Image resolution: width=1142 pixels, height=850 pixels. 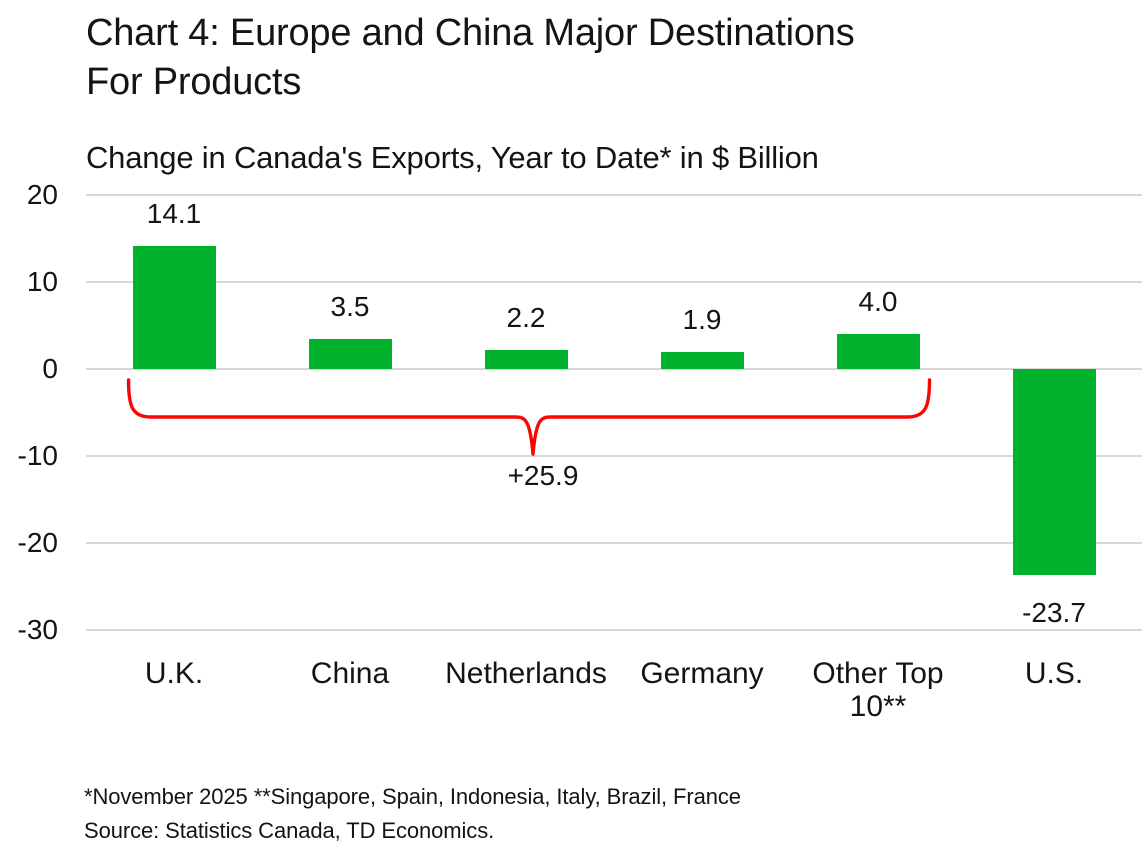 What do you see at coordinates (878, 690) in the screenshot?
I see `x-category-label: Other Top 10**` at bounding box center [878, 690].